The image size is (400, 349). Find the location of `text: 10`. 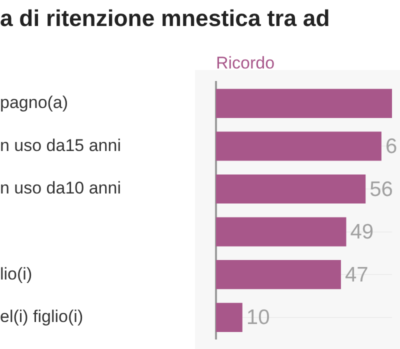

text: 10 is located at coordinates (258, 318).